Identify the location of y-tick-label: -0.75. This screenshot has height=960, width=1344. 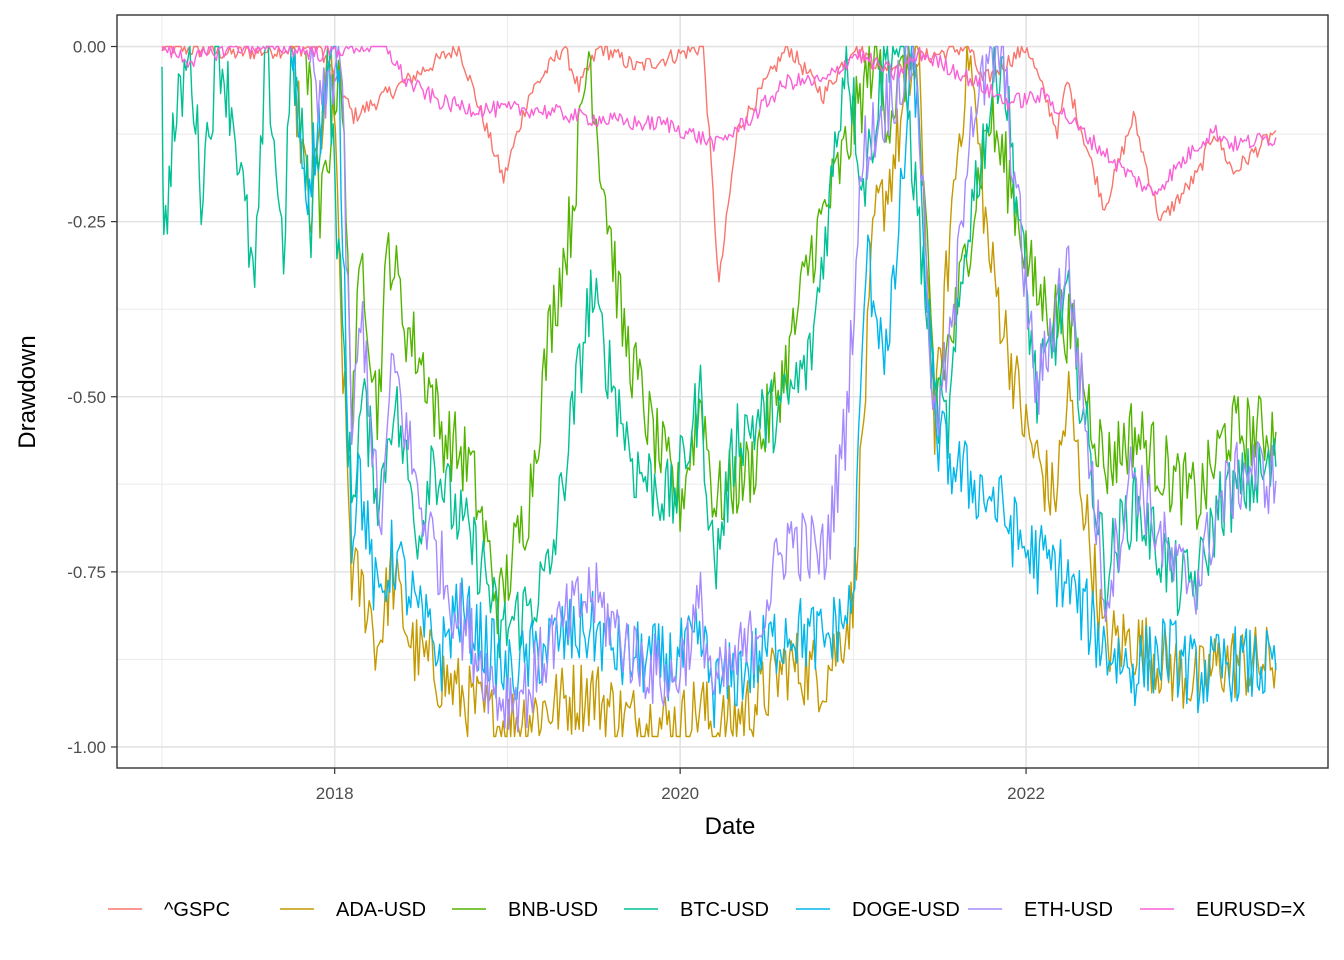
(86, 572).